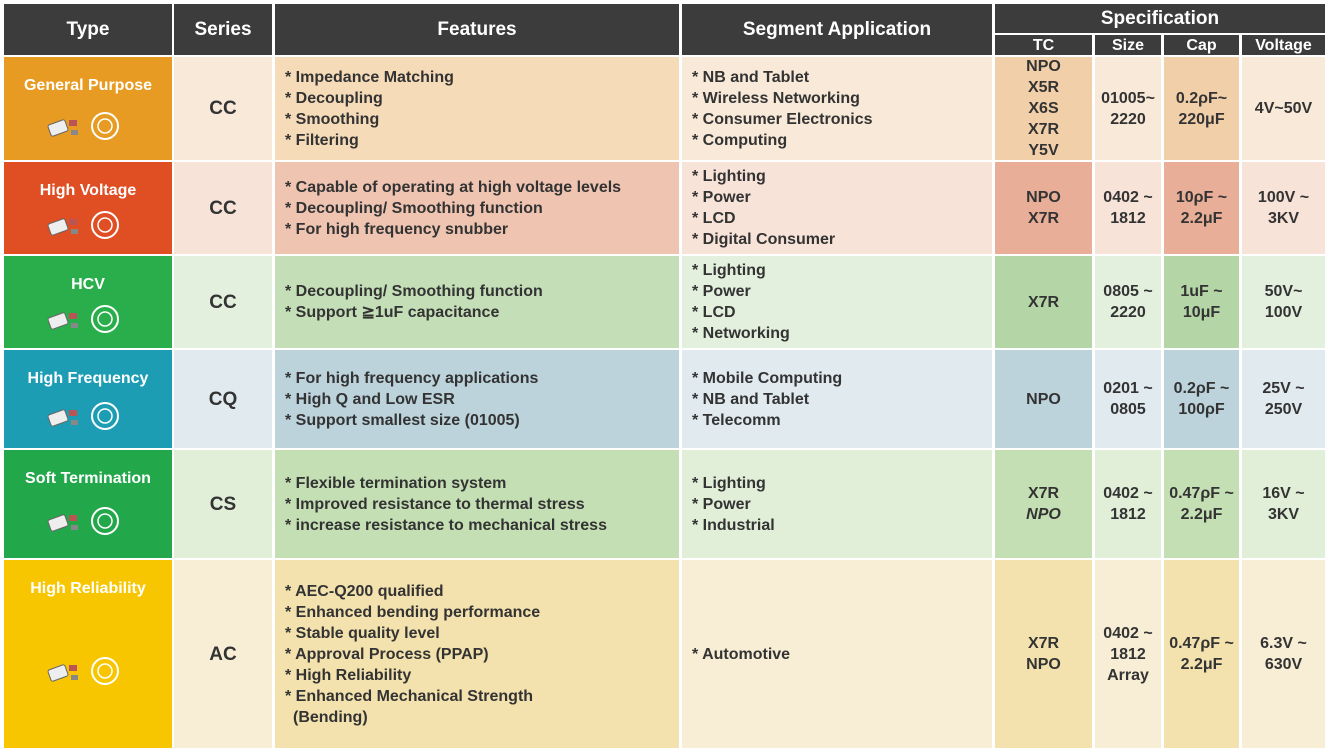  What do you see at coordinates (1128, 108) in the screenshot?
I see `size-cell: 01005~ 2220` at bounding box center [1128, 108].